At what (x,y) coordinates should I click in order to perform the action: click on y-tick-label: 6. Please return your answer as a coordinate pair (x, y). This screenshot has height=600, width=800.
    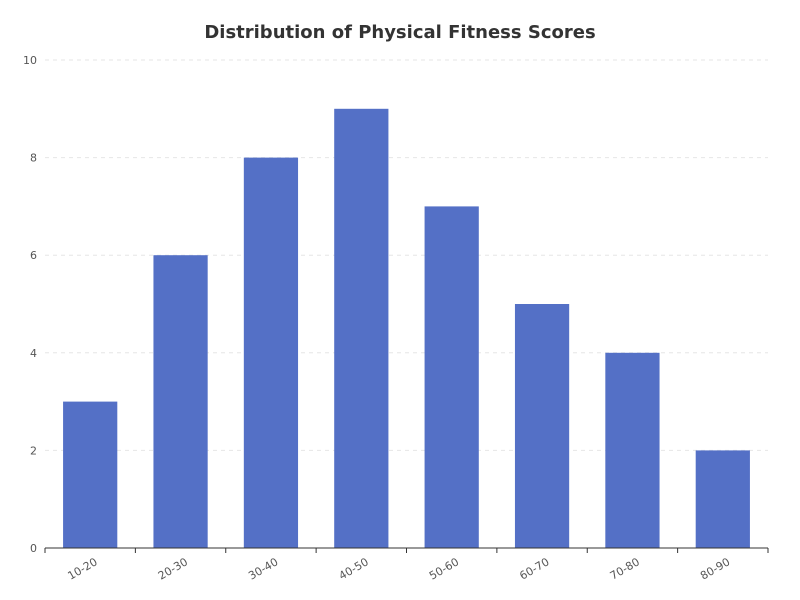
    Looking at the image, I should click on (33, 255).